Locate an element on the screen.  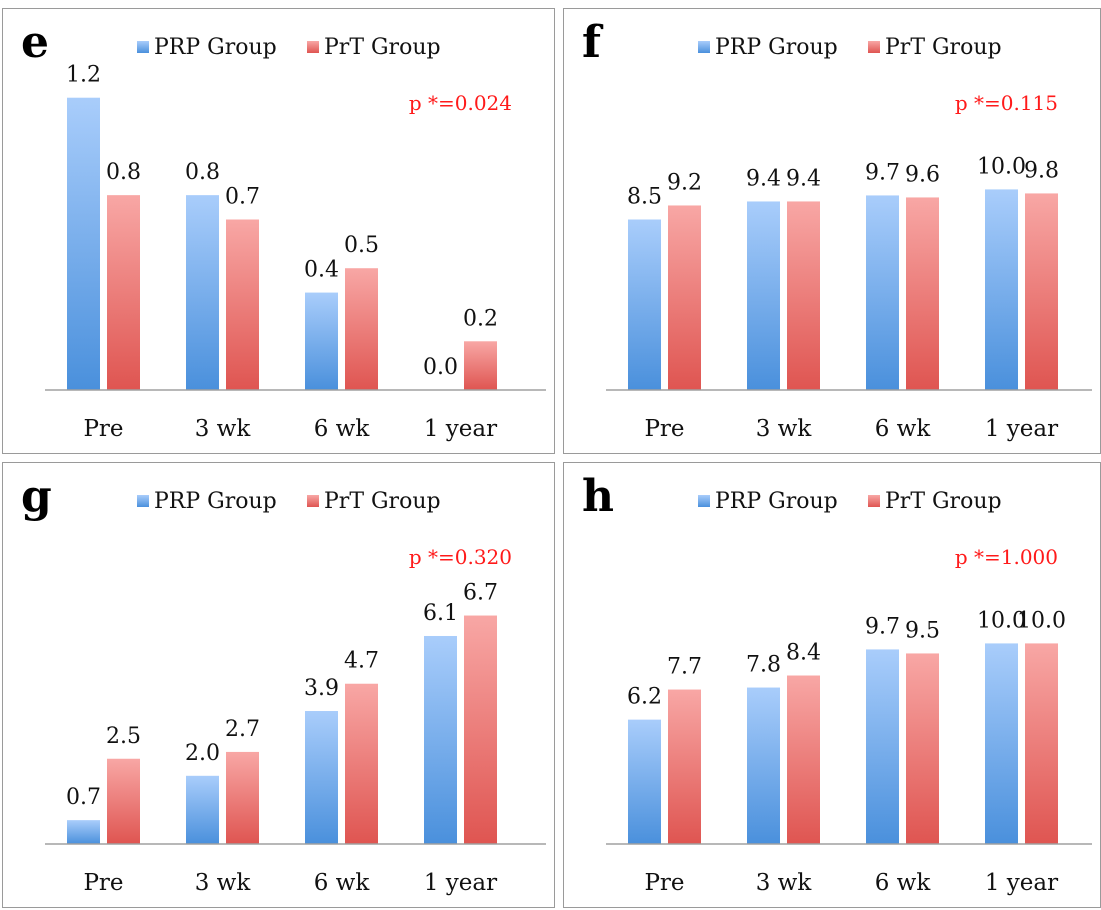
data-label-prt-0: 2.5 is located at coordinates (123, 736).